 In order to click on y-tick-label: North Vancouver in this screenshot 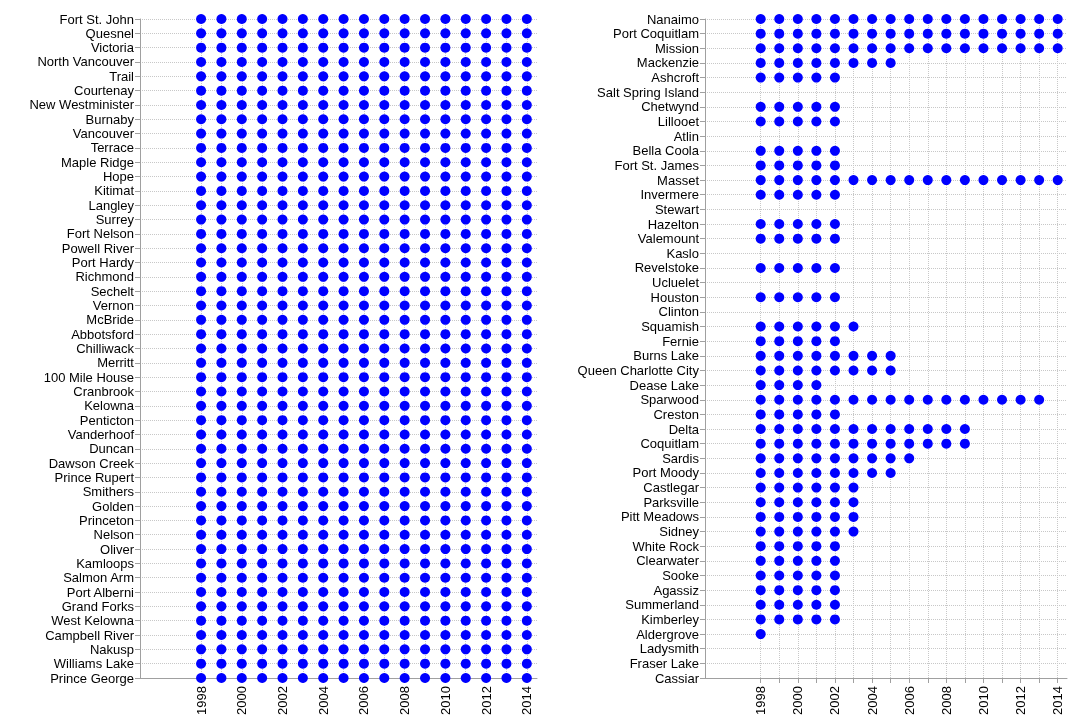, I will do `click(86, 62)`.